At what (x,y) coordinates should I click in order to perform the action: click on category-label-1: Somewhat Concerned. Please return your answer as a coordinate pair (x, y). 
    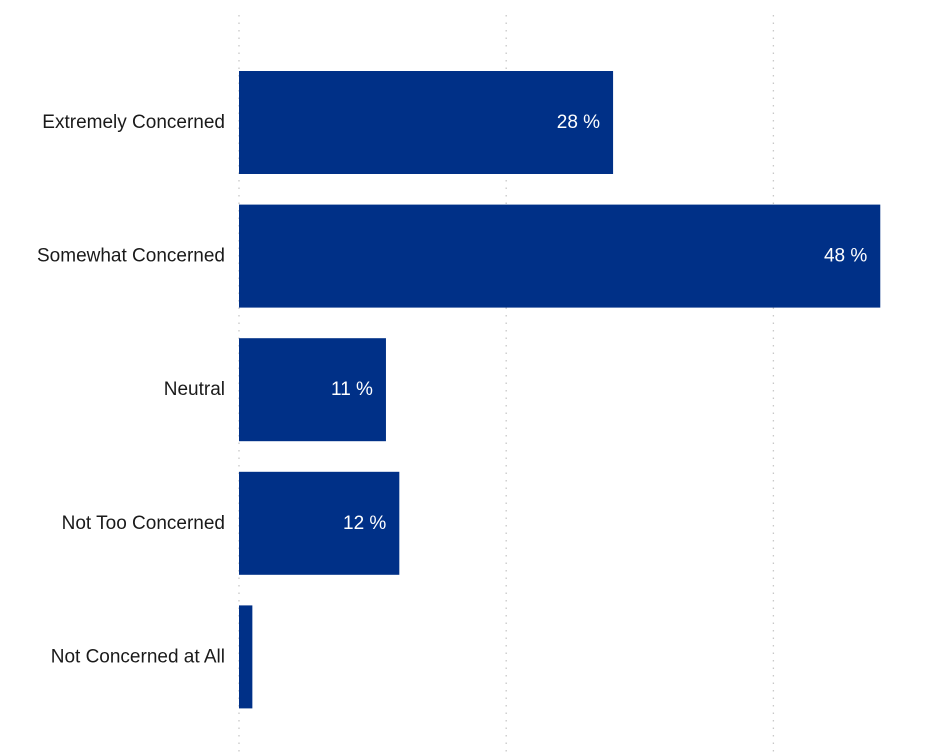
    Looking at the image, I should click on (131, 256).